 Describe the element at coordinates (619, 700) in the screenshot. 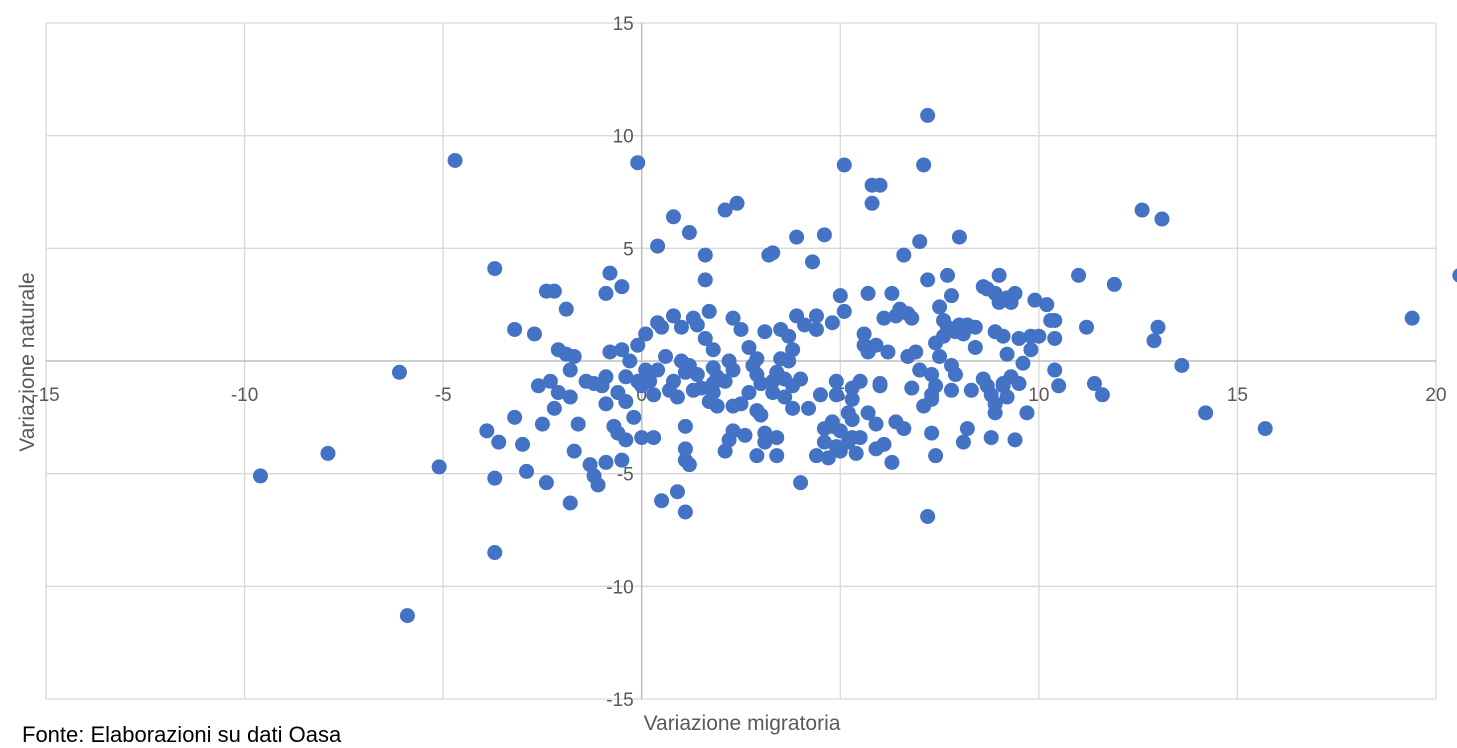

I see `y-tick-label: -15` at that location.